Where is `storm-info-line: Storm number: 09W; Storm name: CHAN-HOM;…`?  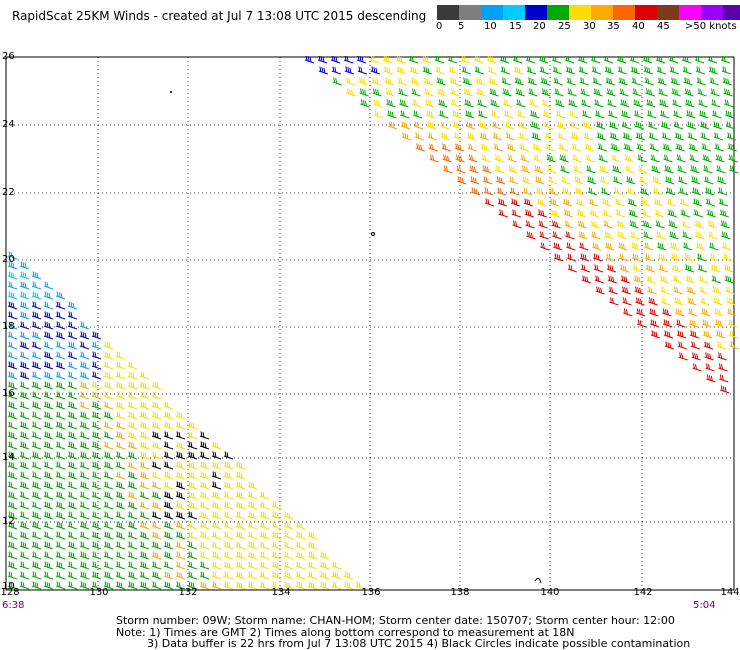 storm-info-line: Storm number: 09W; Storm name: CHAN-HOM;… is located at coordinates (395, 620).